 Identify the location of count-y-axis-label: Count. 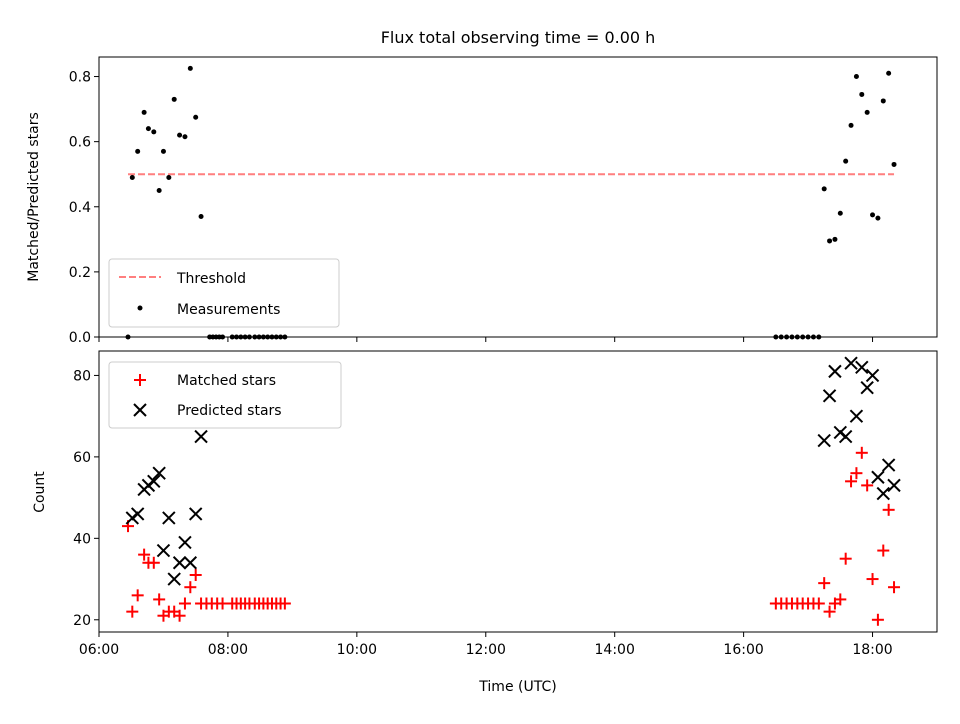
(40, 492).